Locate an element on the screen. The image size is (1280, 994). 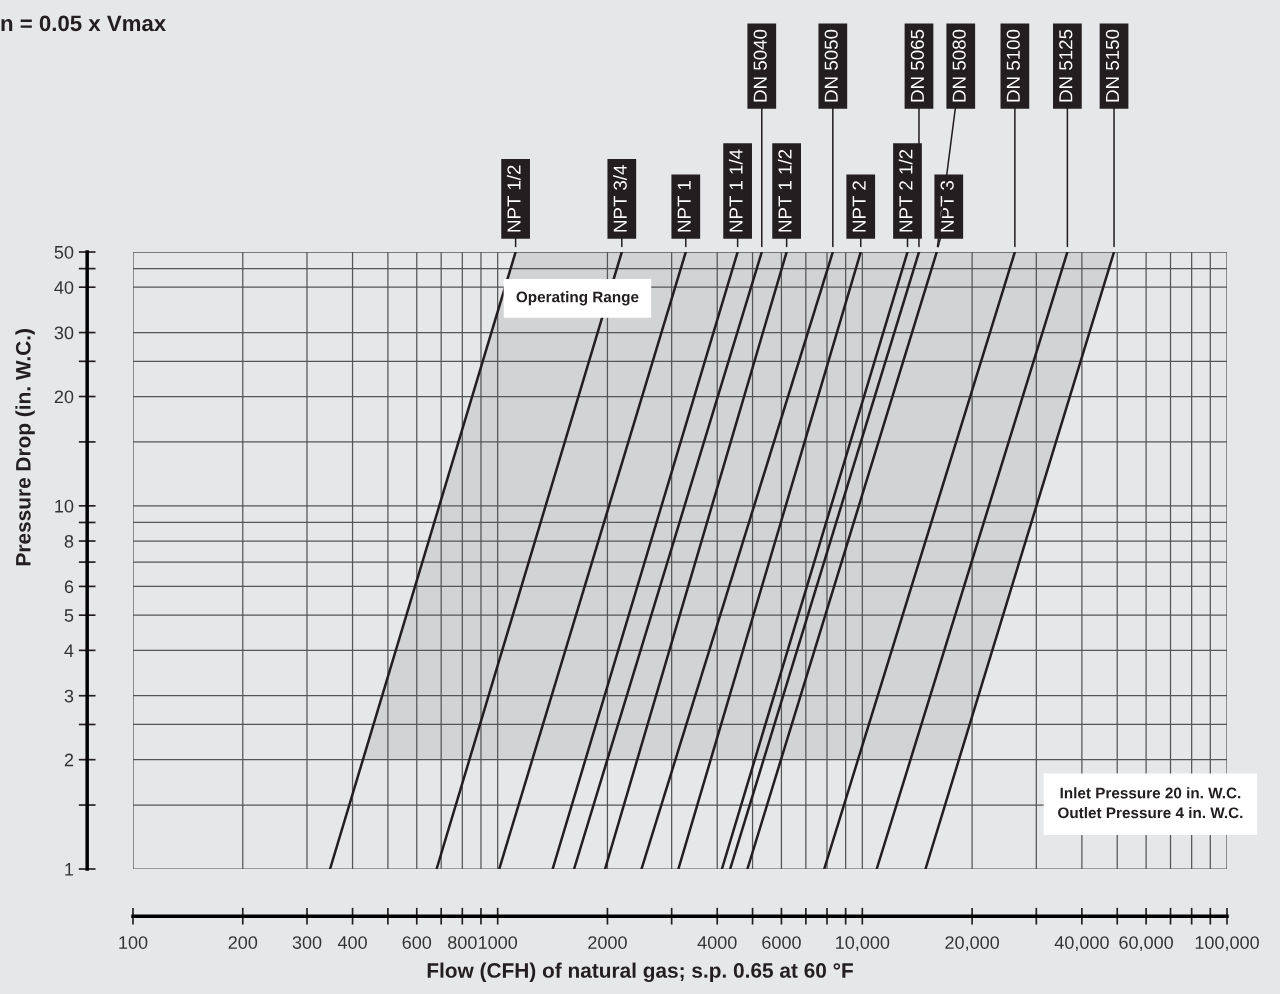
annotation: NPT 1 1/4 is located at coordinates (735, 190).